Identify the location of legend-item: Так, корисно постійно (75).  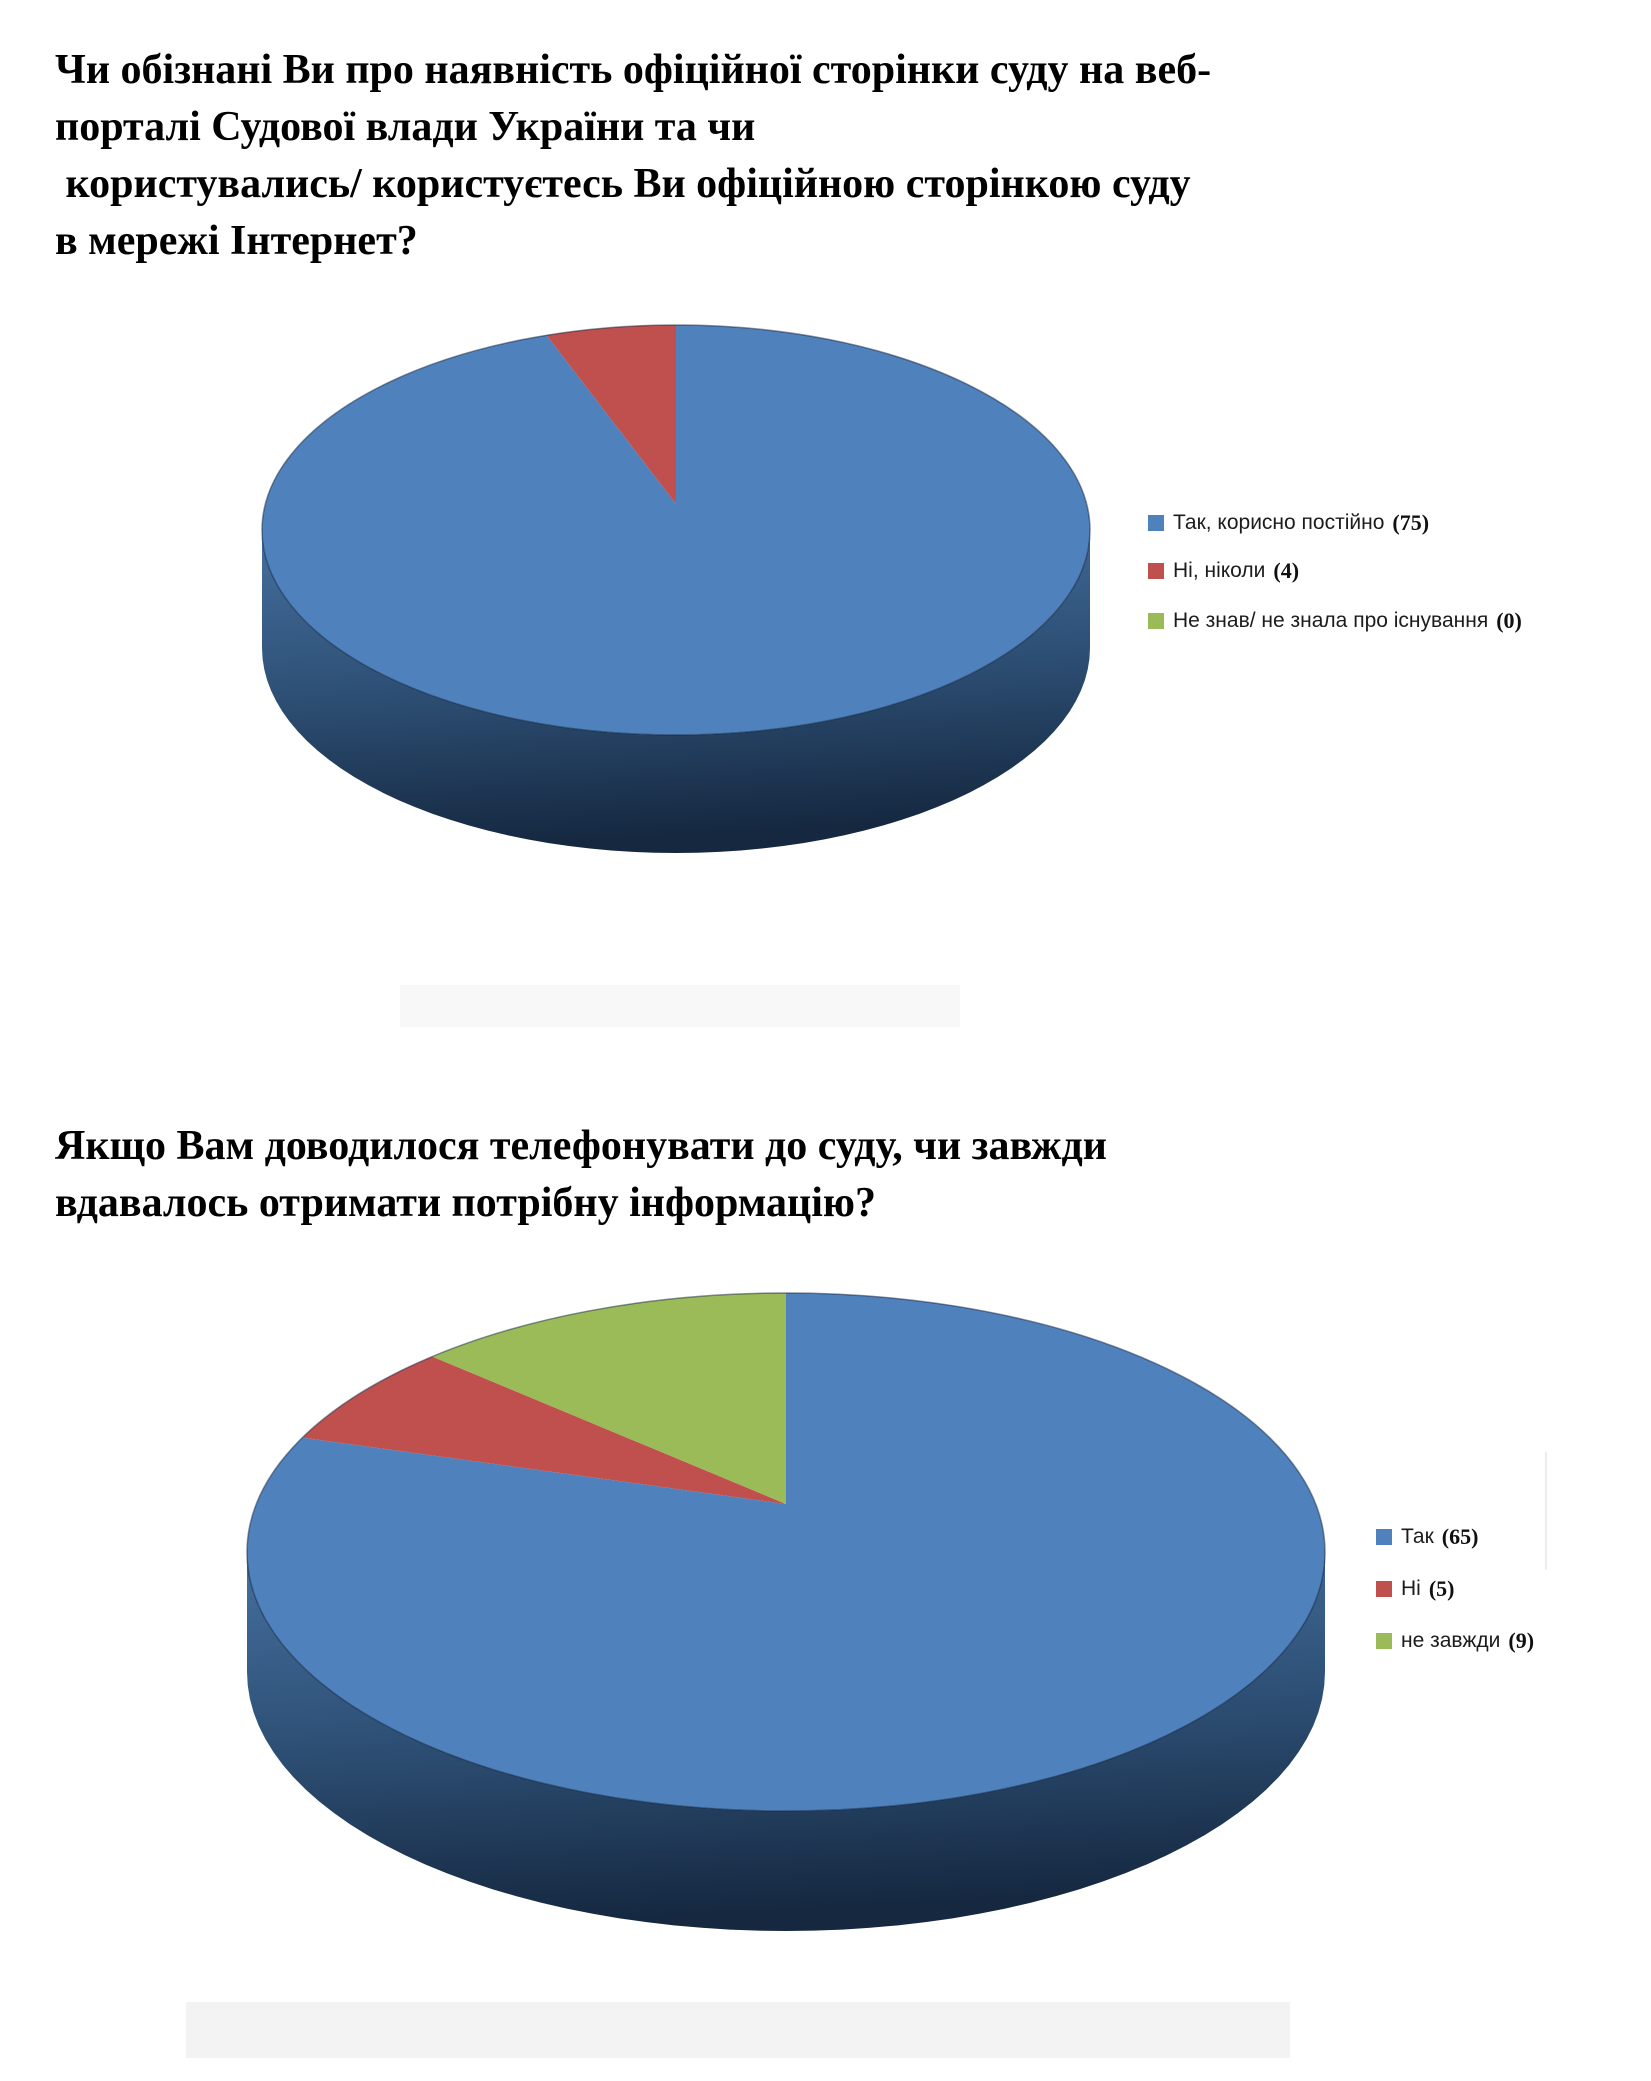
(1288, 523).